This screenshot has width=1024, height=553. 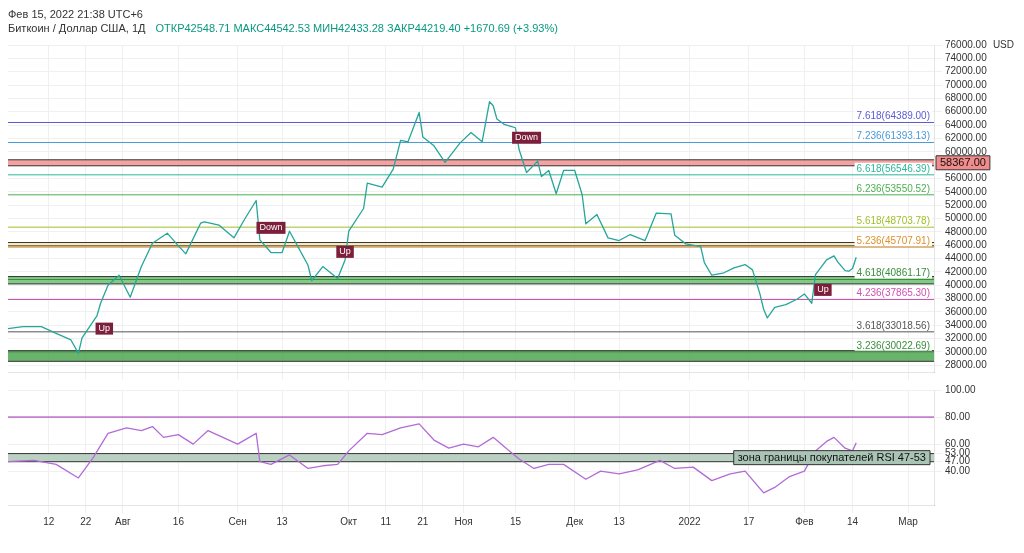 I want to click on chart-title: Биткоин / Доллар США, 1Д, so click(x=77, y=28).